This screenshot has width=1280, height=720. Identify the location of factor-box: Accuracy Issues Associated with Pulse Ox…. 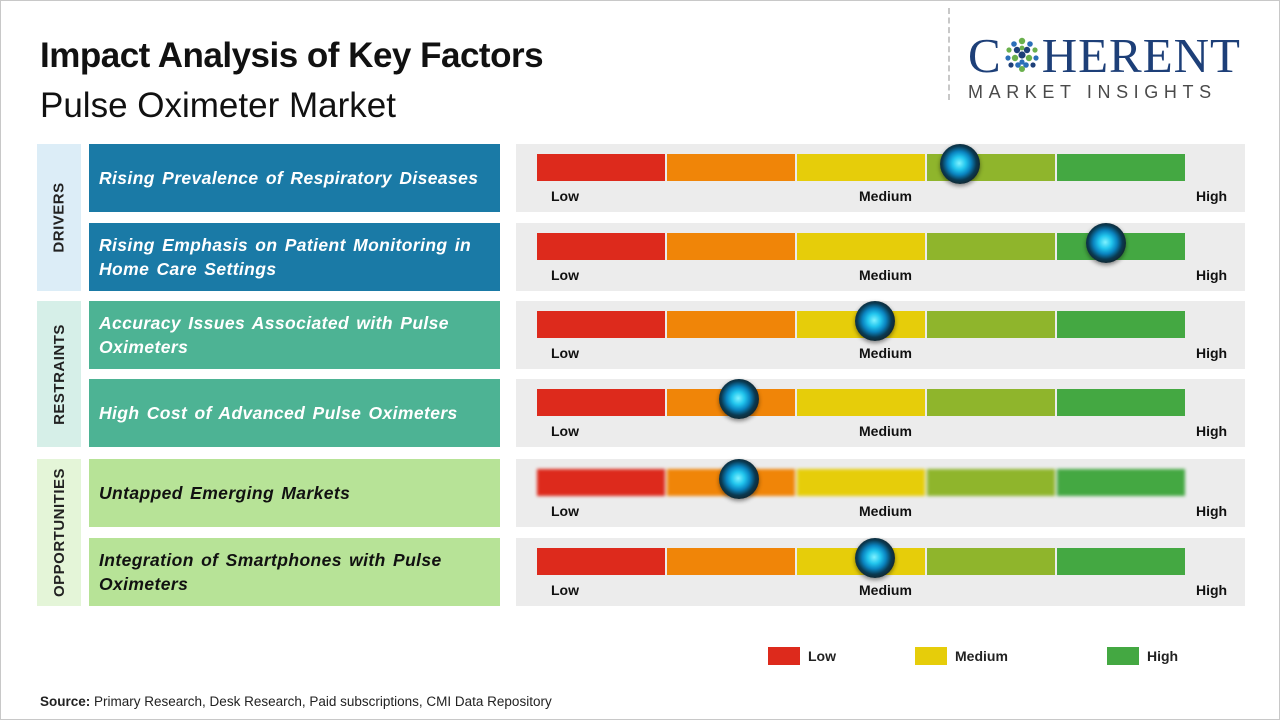
(294, 335).